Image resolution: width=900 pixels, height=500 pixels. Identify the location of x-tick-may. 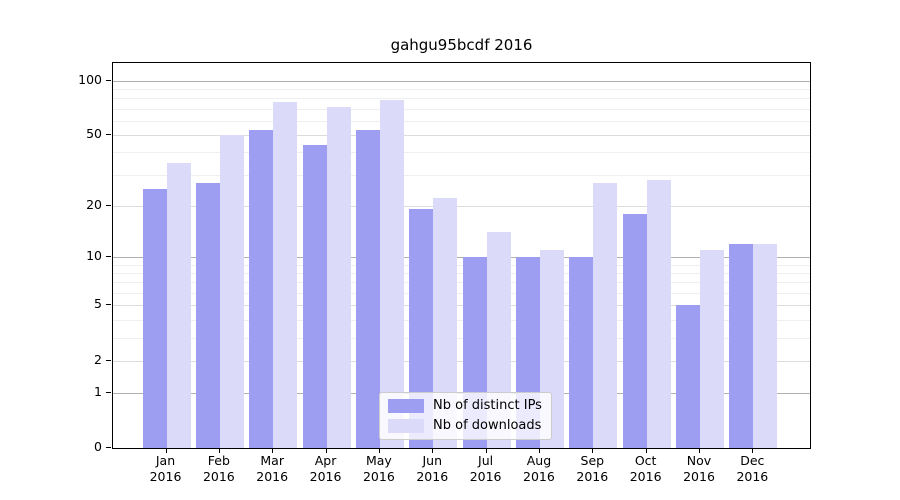
(379, 451).